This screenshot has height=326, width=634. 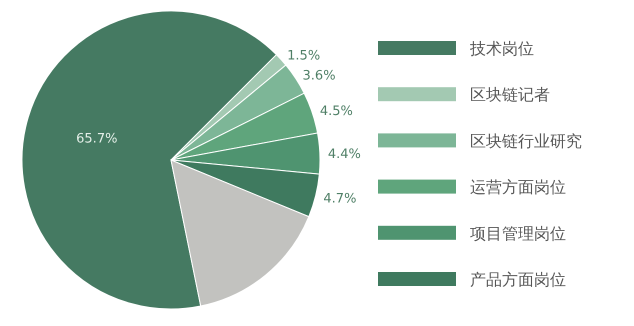 I want to click on legend-label: 运营方面岗位, so click(x=518, y=187).